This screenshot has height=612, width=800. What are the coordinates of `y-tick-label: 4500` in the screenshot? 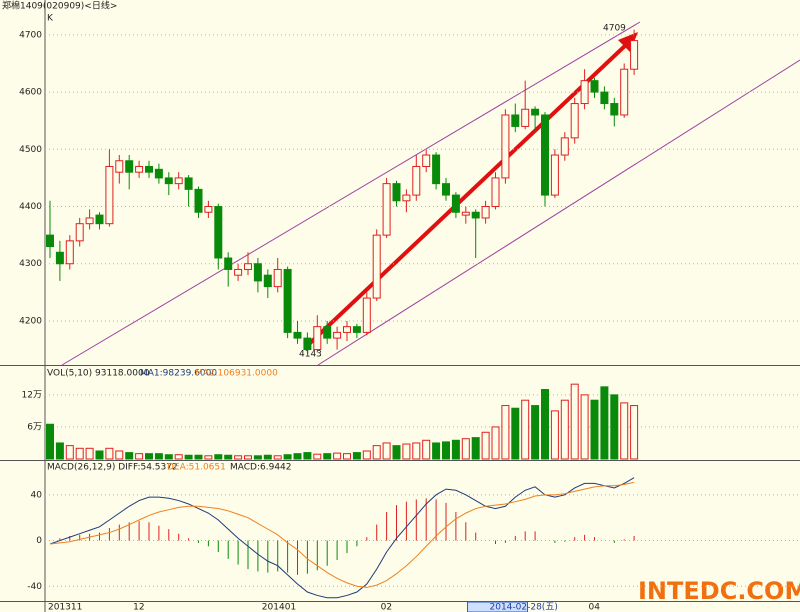 It's located at (30, 150).